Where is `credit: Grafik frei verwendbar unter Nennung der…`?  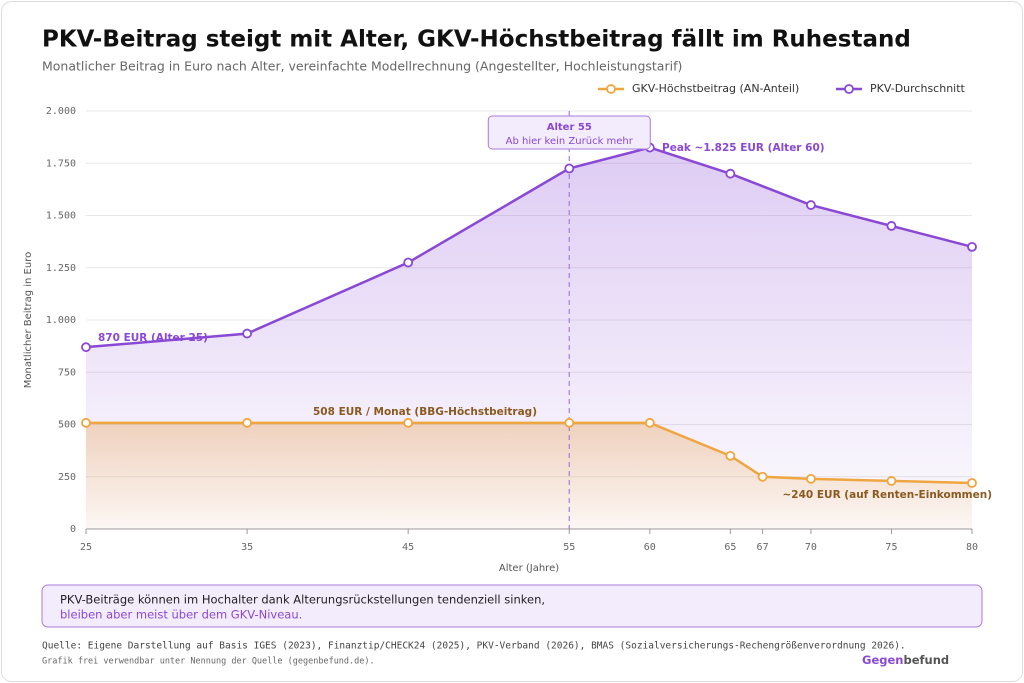
credit: Grafik frei verwendbar unter Nennung der… is located at coordinates (208, 662).